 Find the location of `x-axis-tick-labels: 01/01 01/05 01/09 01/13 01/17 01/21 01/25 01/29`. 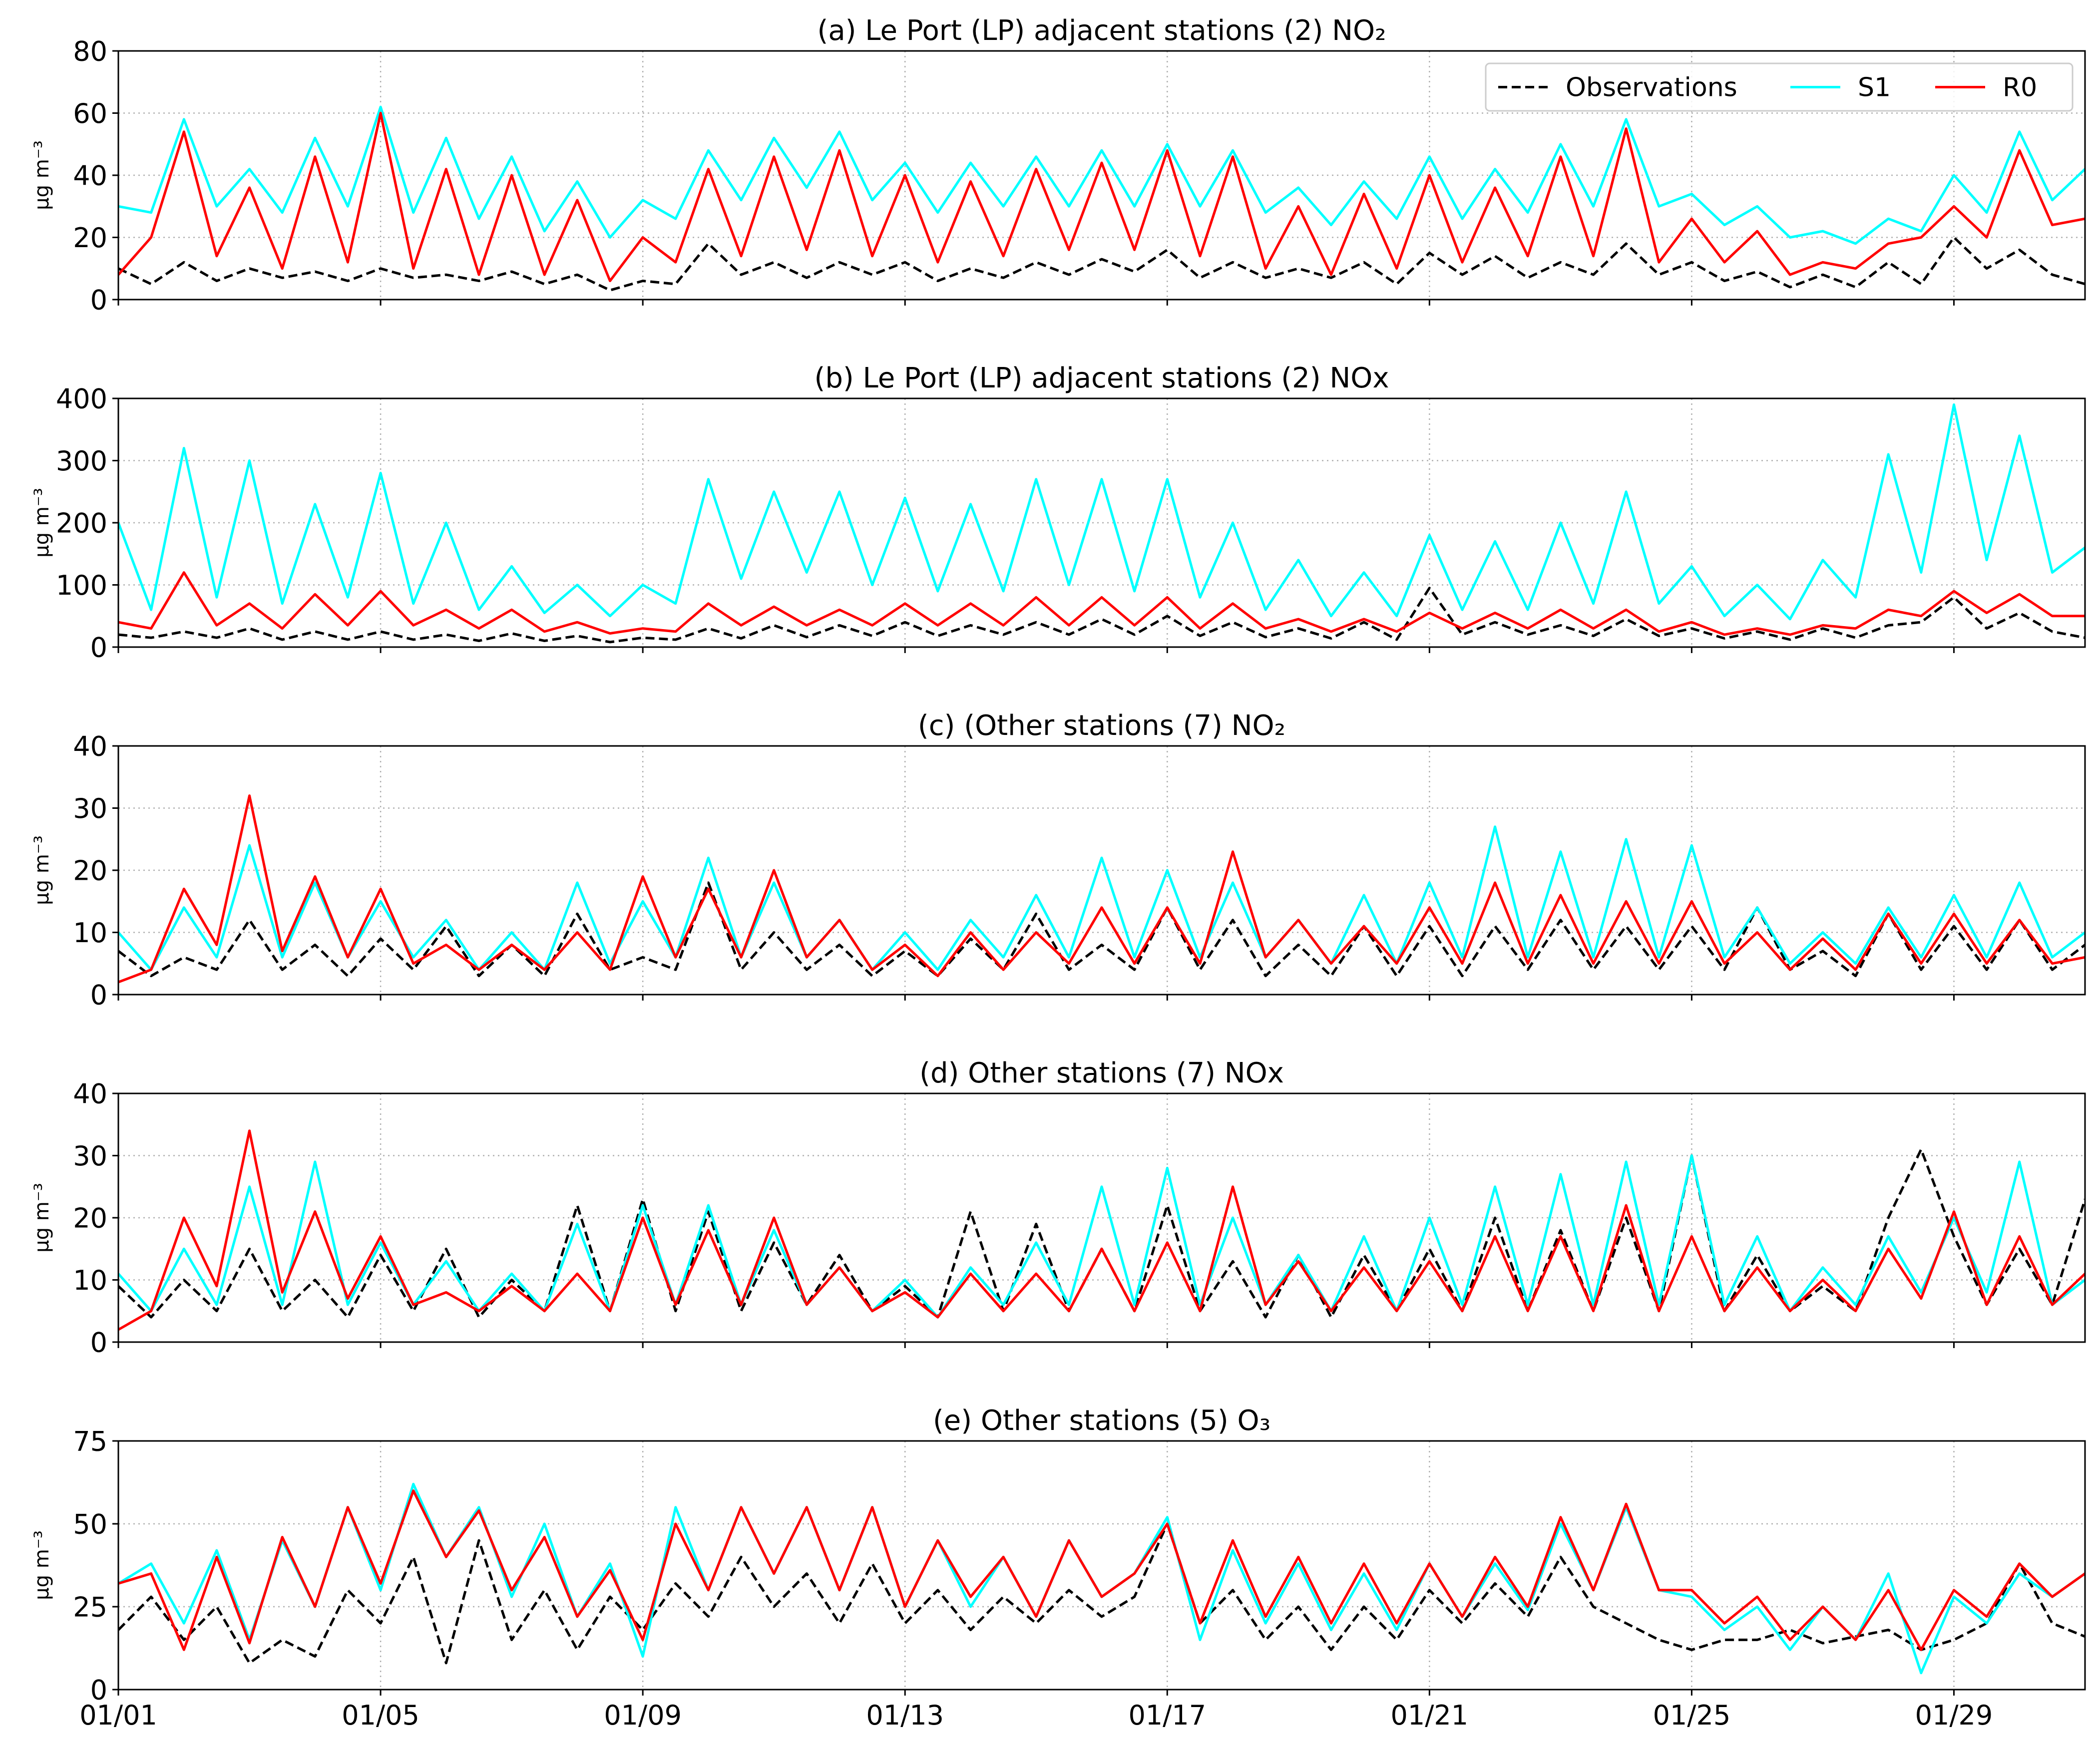

x-axis-tick-labels: 01/01 01/05 01/09 01/13 01/17 01/21 01/25 01/29 is located at coordinates (1036, 1715).